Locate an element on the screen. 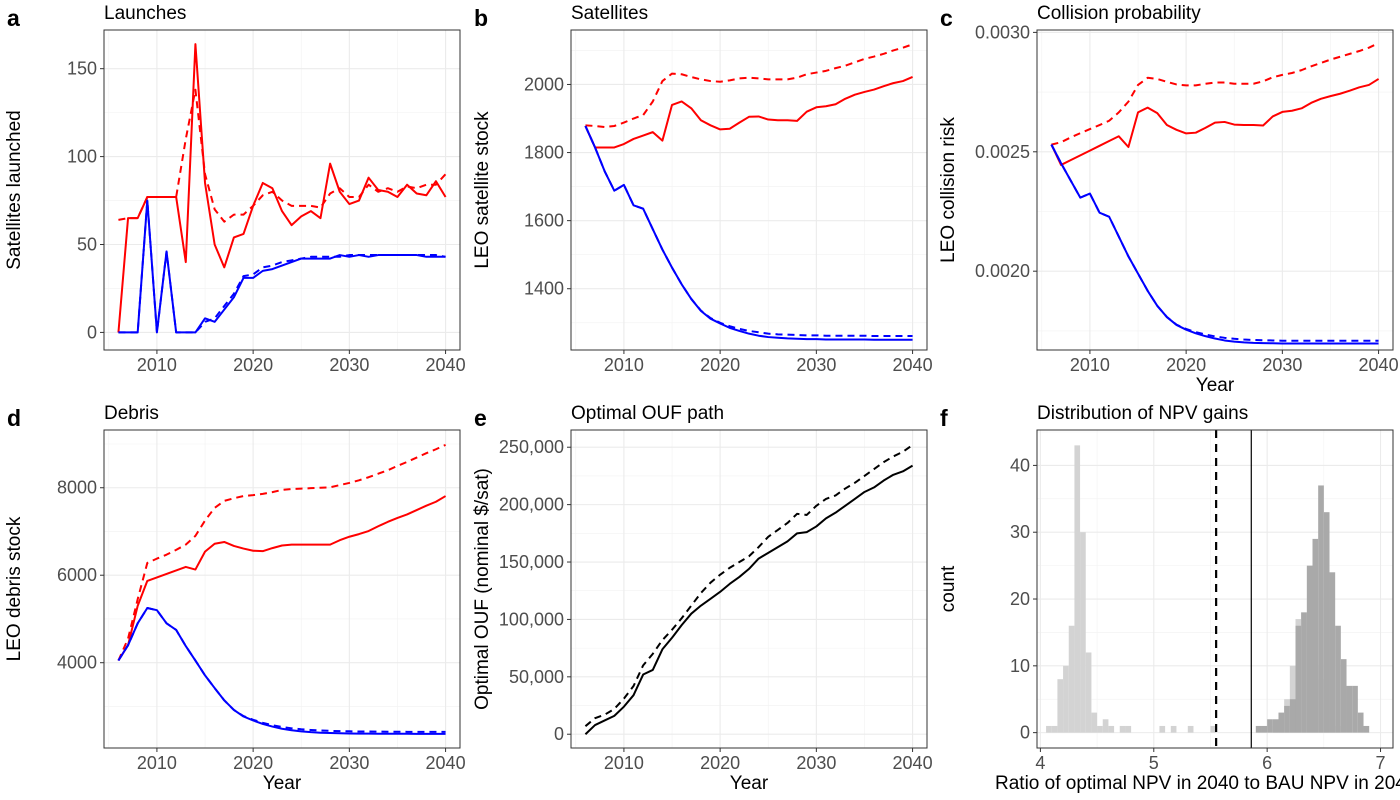 Image resolution: width=1400 pixels, height=800 pixels. y-tick-label: 10 is located at coordinates (1020, 666).